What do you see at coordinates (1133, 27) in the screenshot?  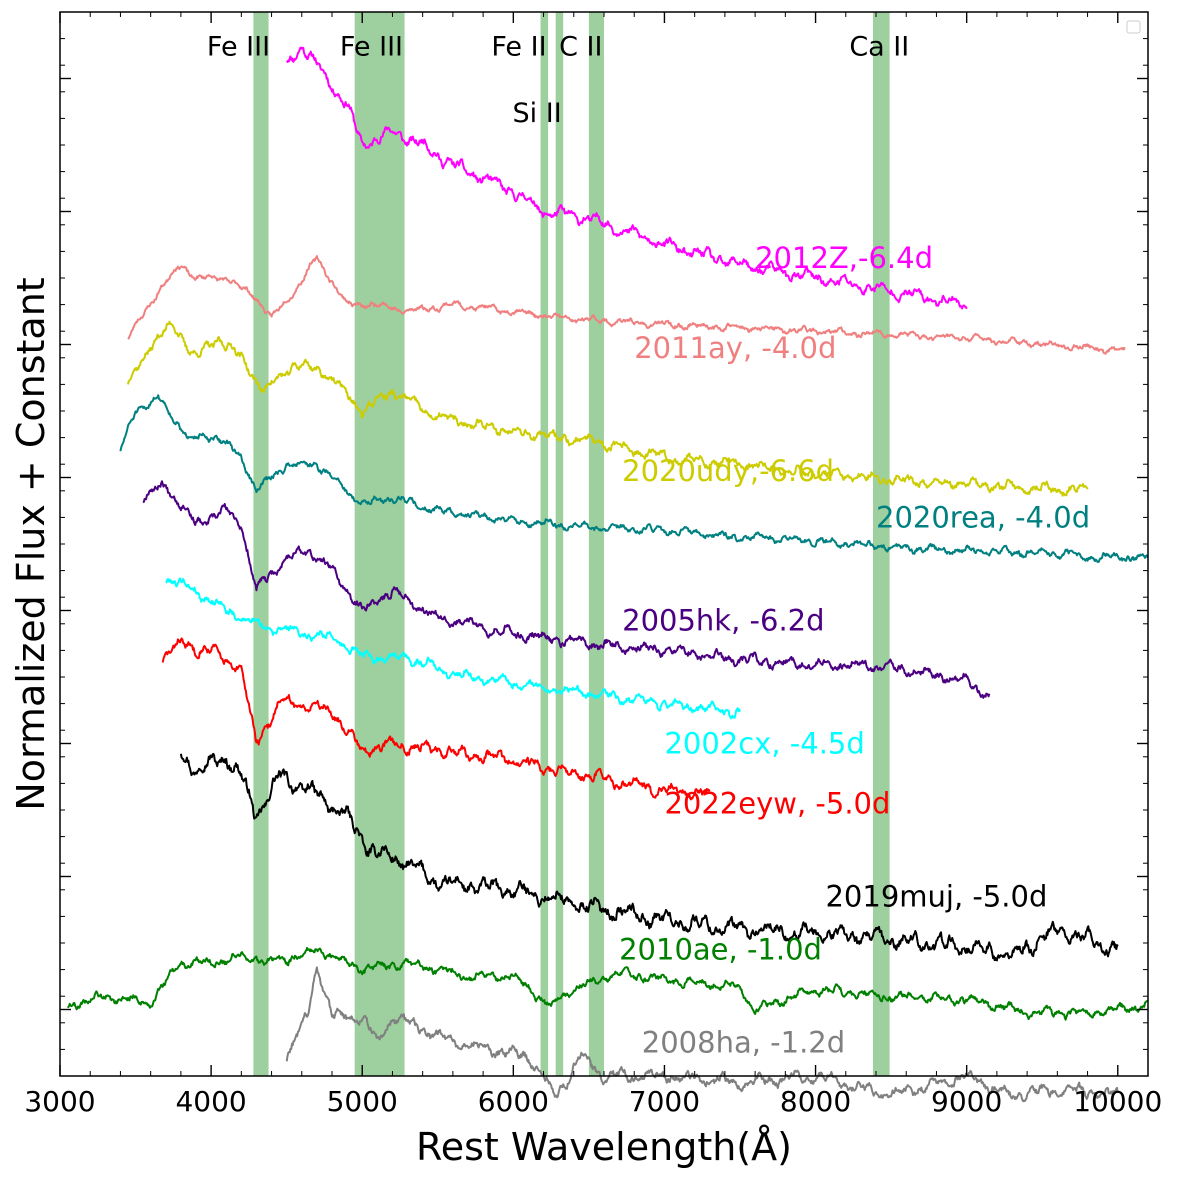 I see `legend-box` at bounding box center [1133, 27].